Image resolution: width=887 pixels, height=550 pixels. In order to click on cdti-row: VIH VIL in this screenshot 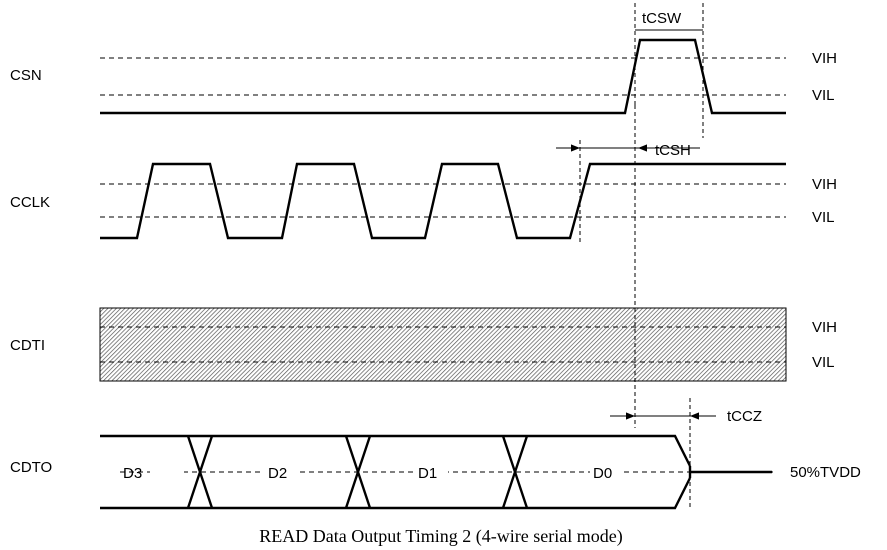, I will do `click(468, 344)`.